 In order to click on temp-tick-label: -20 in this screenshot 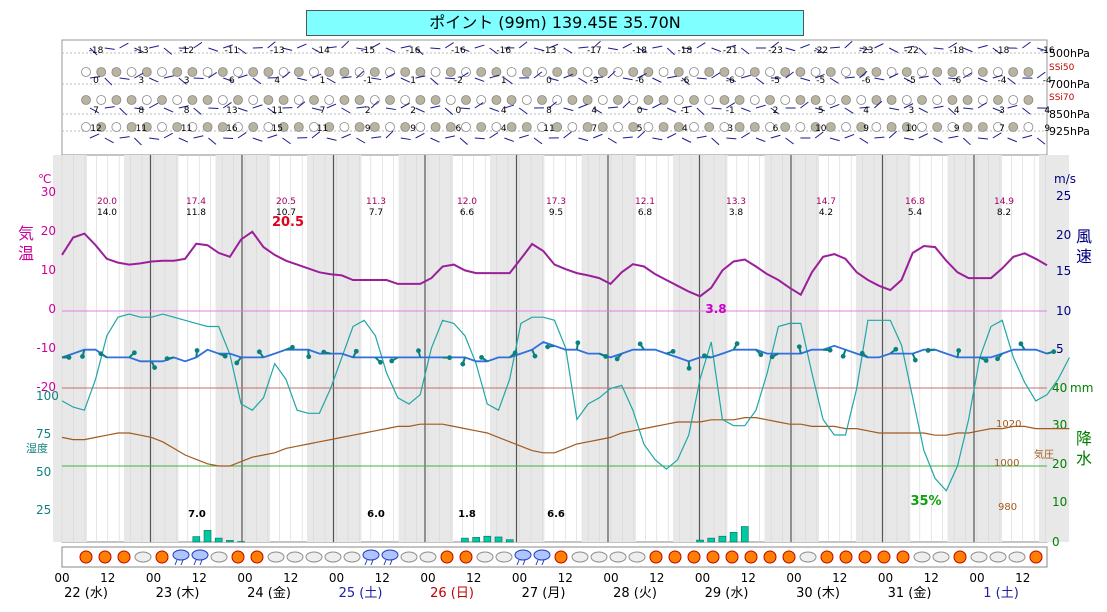, I will do `click(46, 387)`.